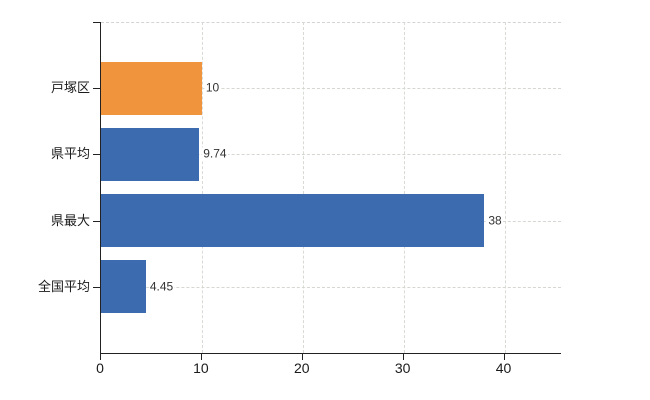  What do you see at coordinates (215, 153) in the screenshot?
I see `bar-value-label: 9.74` at bounding box center [215, 153].